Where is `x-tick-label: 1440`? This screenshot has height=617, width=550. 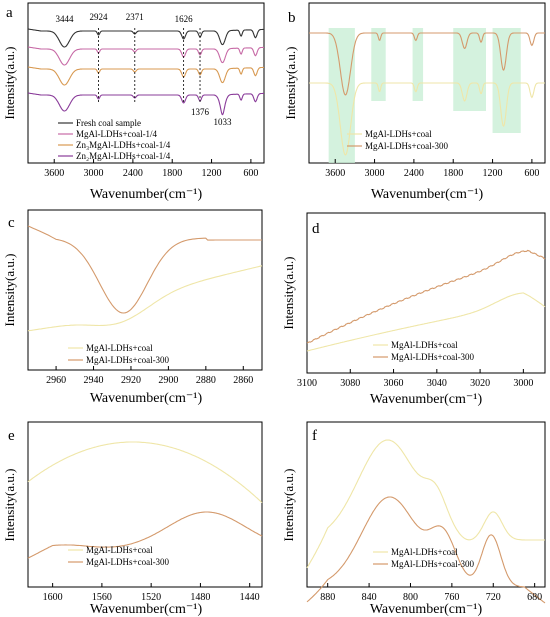
x-tick-label: 1440 is located at coordinates (250, 597).